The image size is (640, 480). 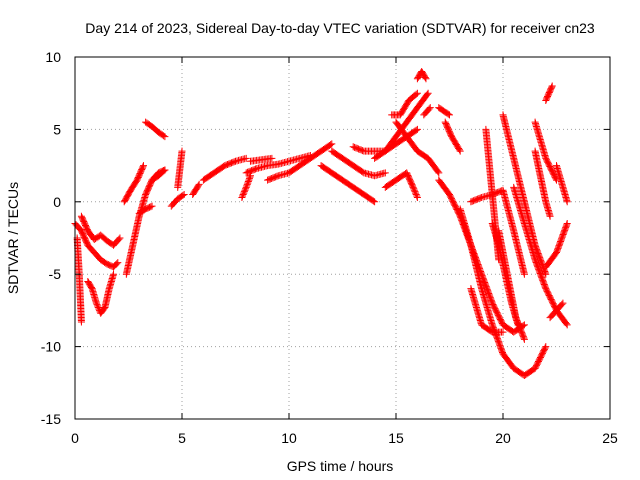 What do you see at coordinates (396, 438) in the screenshot?
I see `x-tick-label: 15` at bounding box center [396, 438].